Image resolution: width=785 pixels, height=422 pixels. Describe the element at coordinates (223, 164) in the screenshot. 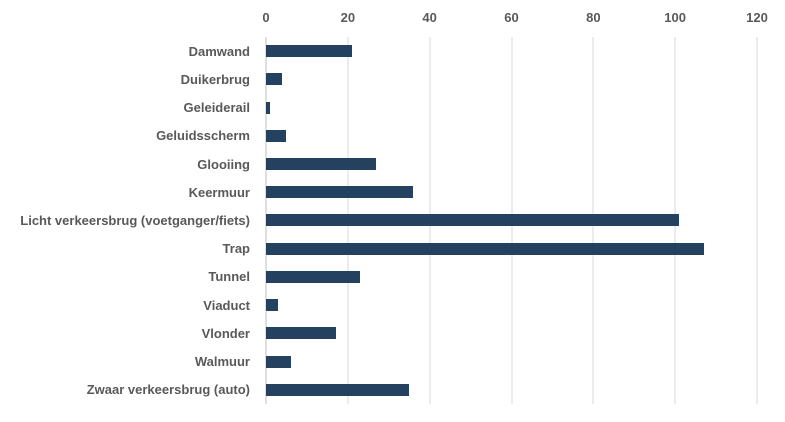

I see `category-label: Glooiing` at that location.